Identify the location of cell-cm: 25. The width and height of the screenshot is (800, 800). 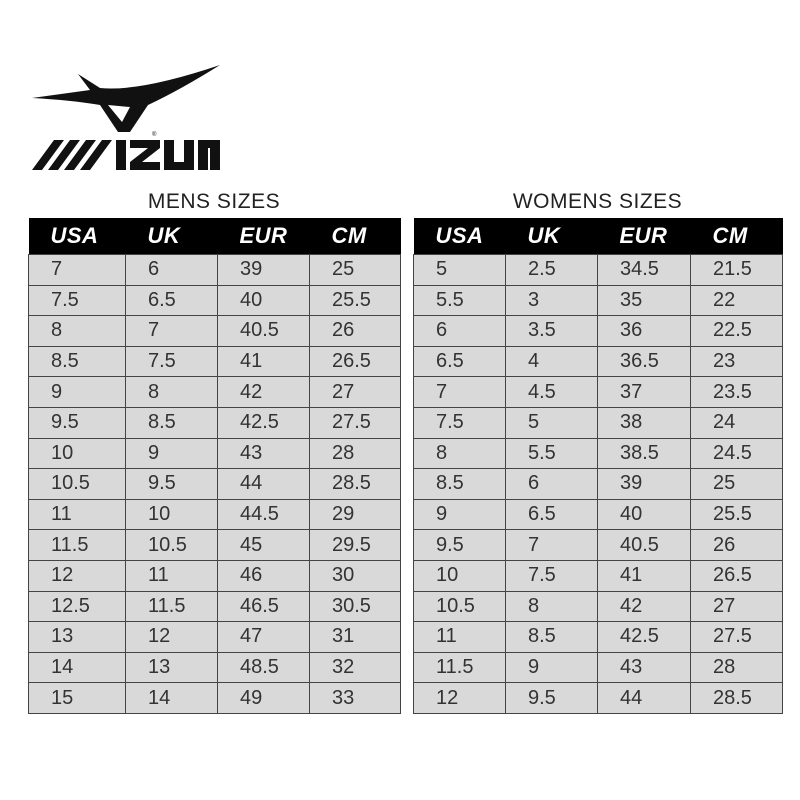
(736, 484).